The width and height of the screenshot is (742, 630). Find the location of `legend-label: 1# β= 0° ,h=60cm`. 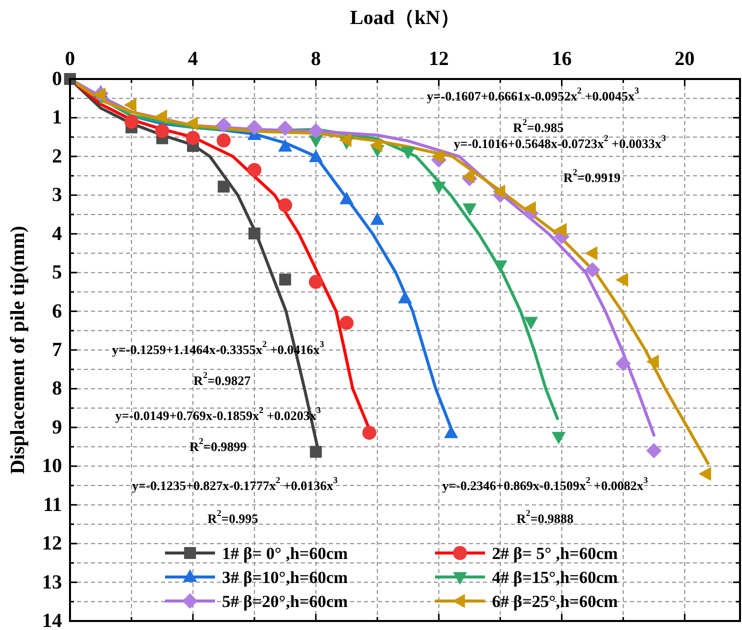

legend-label: 1# β= 0° ,h=60cm is located at coordinates (285, 553).